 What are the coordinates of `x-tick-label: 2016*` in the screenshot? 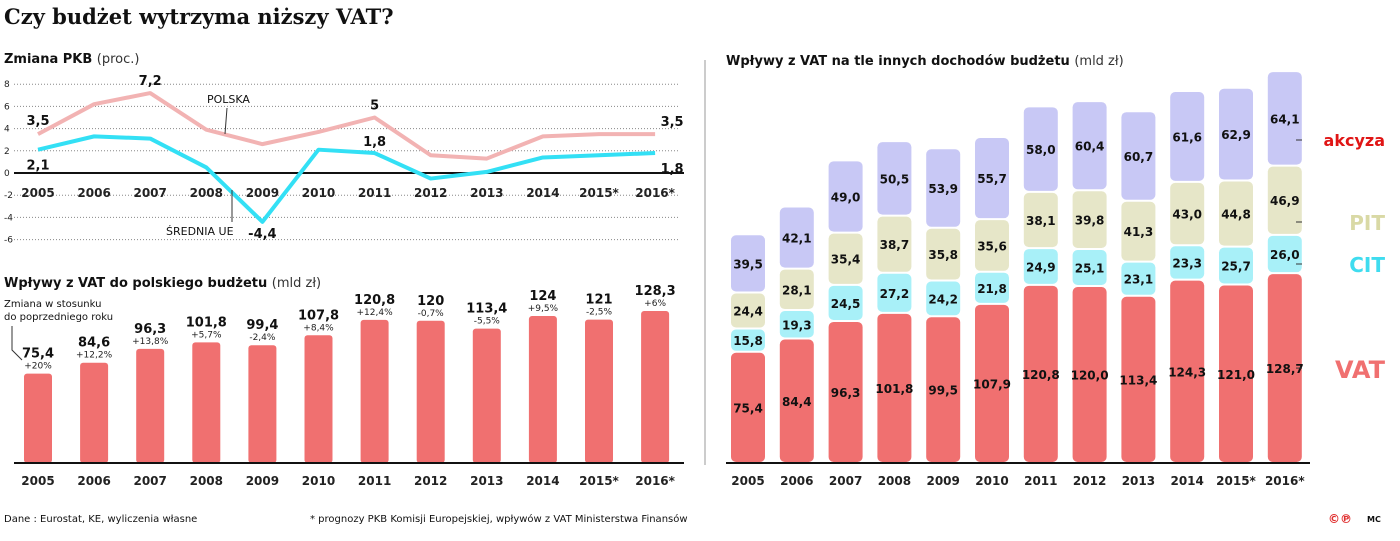 It's located at (655, 193).